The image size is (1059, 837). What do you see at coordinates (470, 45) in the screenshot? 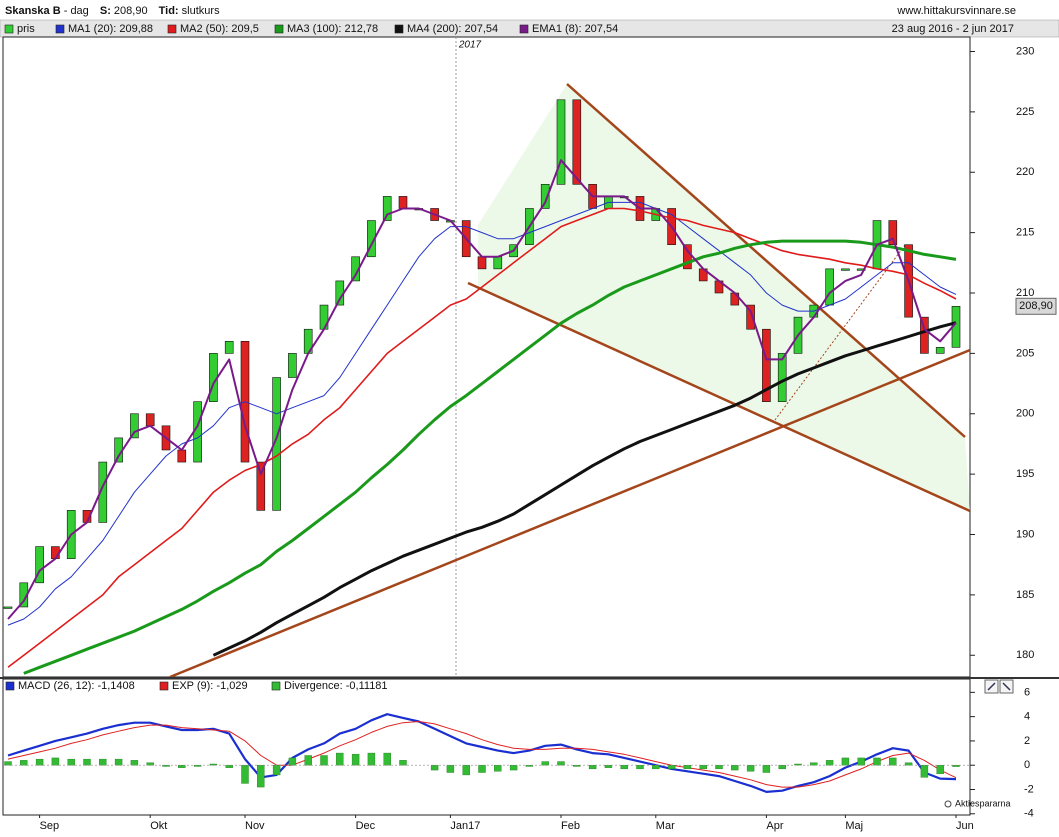
I see `year-label: 2017` at bounding box center [470, 45].